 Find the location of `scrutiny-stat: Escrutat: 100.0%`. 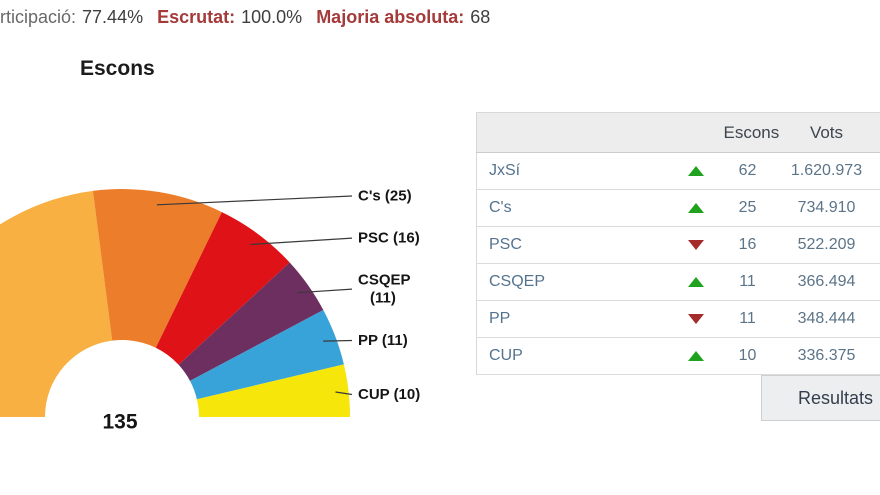

scrutiny-stat: Escrutat: 100.0% is located at coordinates (229, 17).